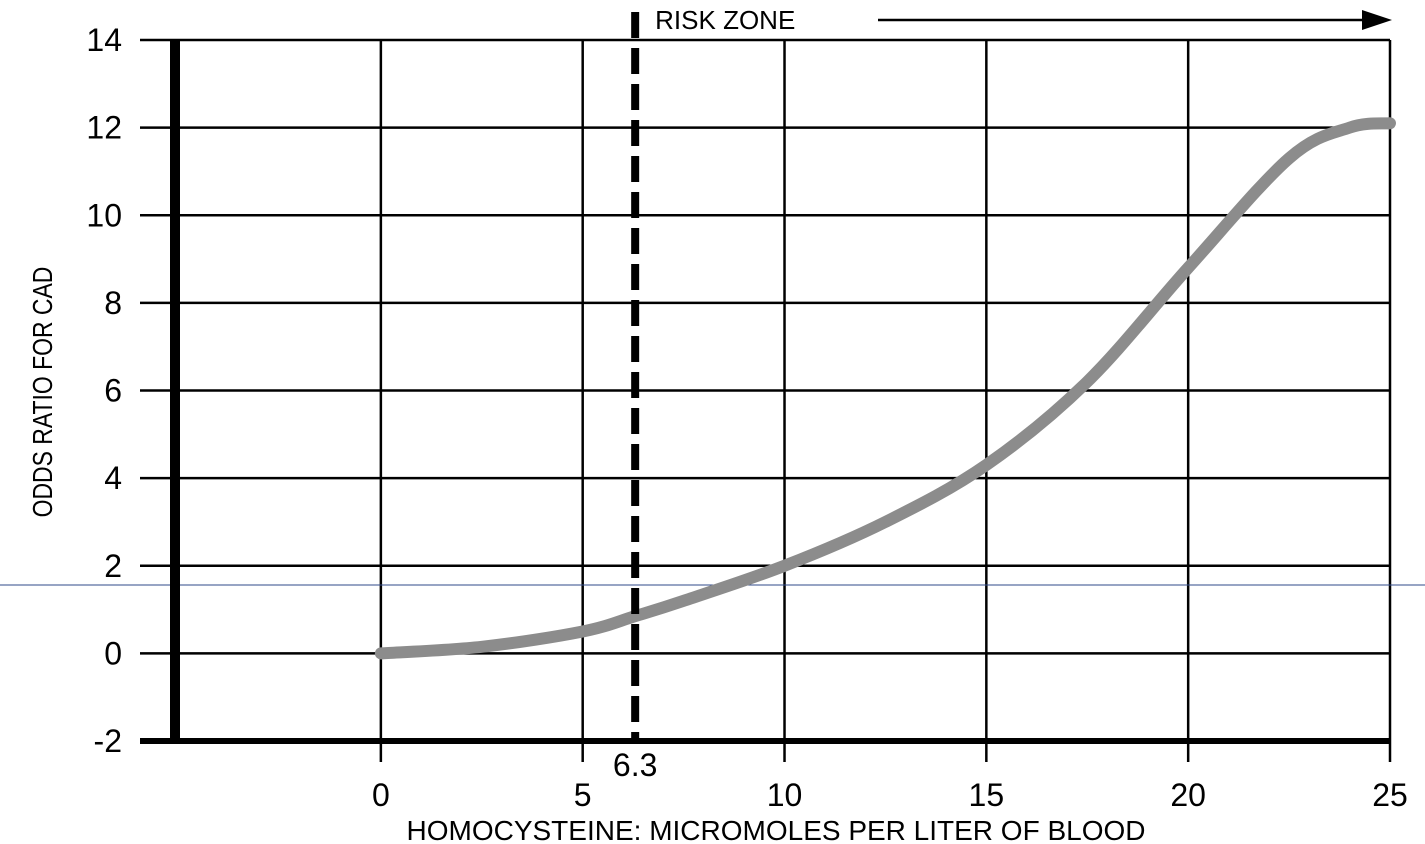 This screenshot has height=844, width=1425. Describe the element at coordinates (113, 478) in the screenshot. I see `y-tick-label: 4` at that location.